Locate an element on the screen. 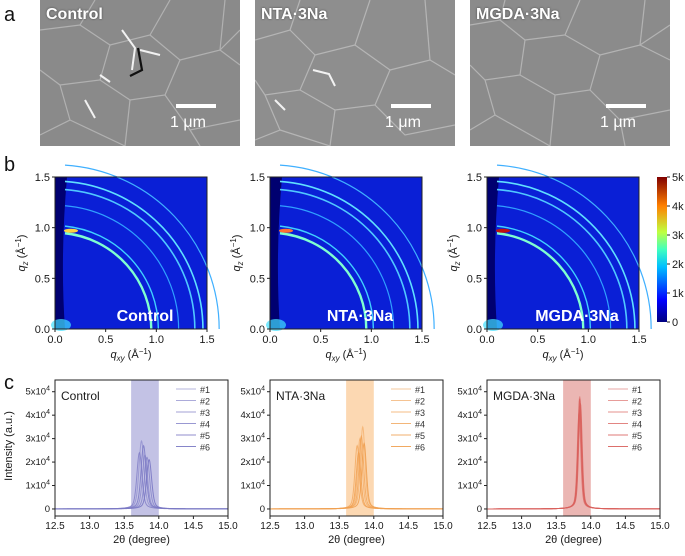  colorbar-tick-label: 5k is located at coordinates (678, 178).